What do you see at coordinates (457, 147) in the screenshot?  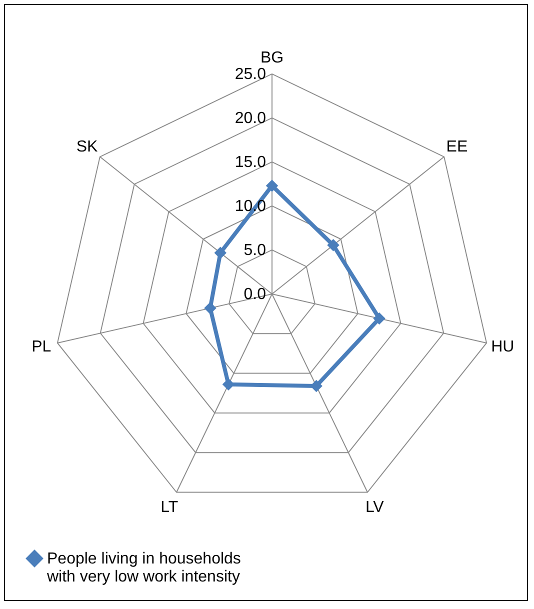 I see `spoke-label: EE` at bounding box center [457, 147].